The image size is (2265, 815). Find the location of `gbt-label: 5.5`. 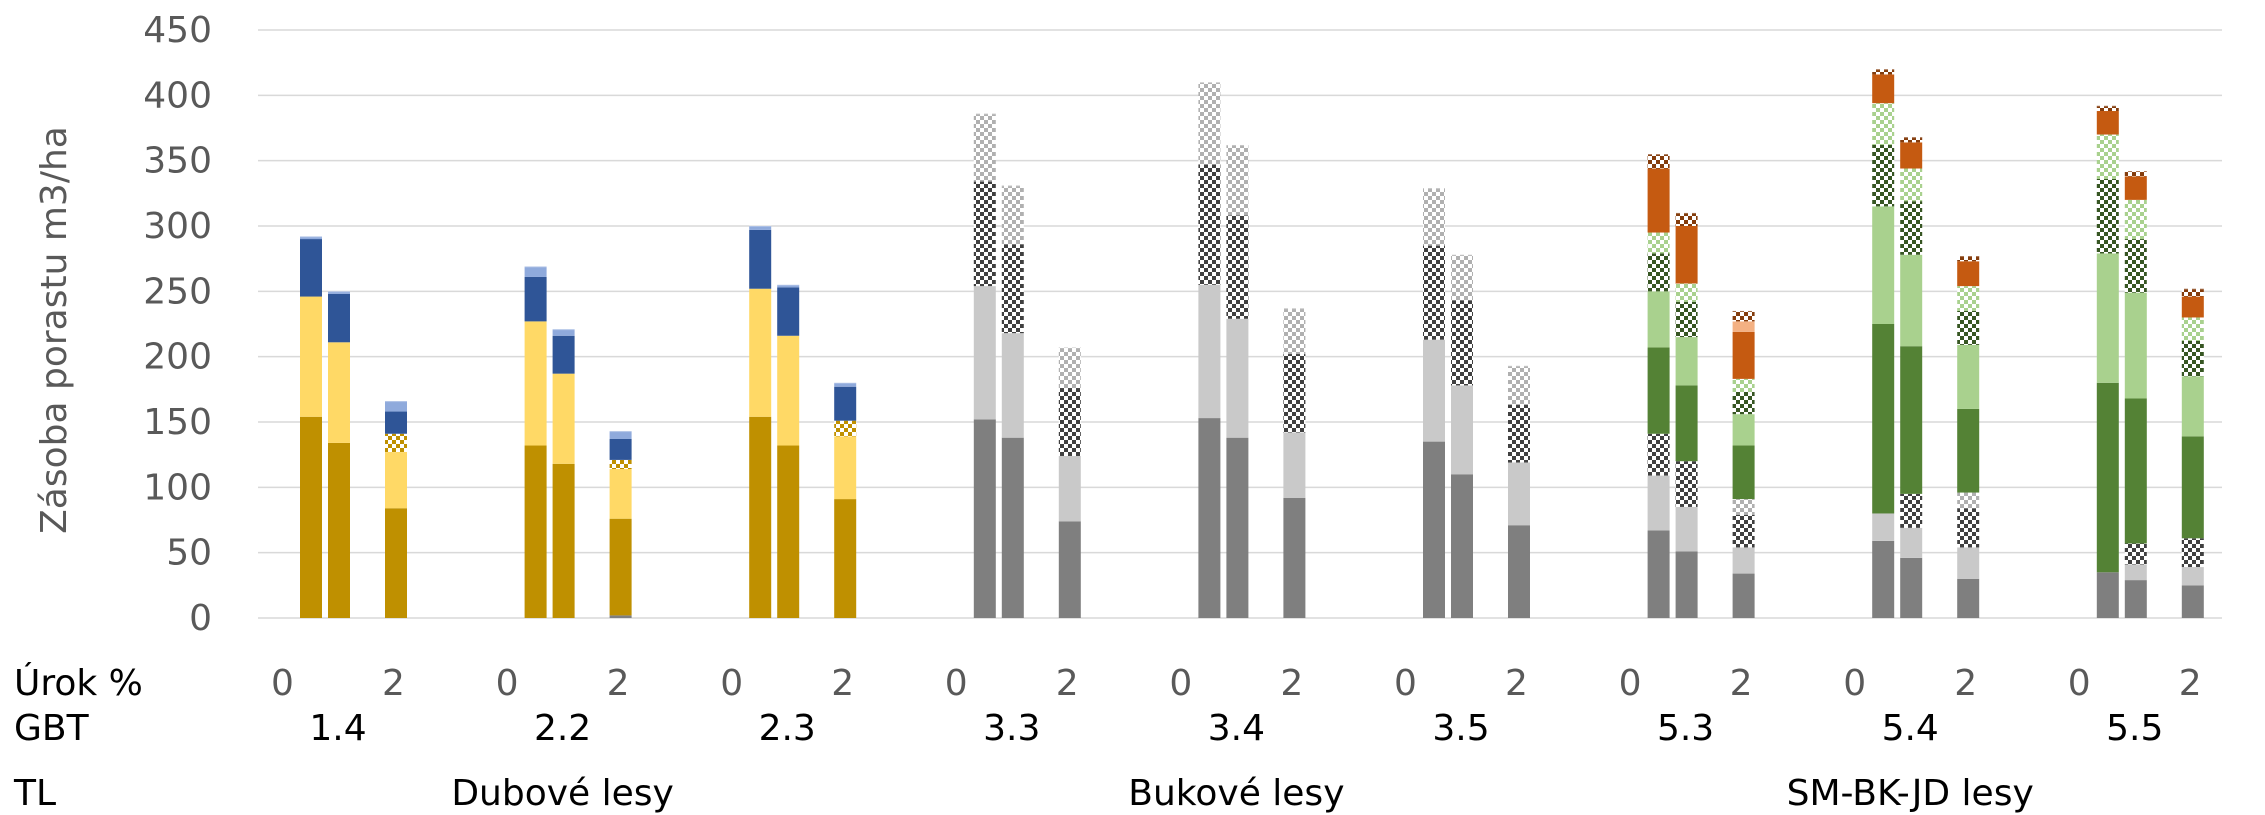

gbt-label: 5.5 is located at coordinates (2134, 728).